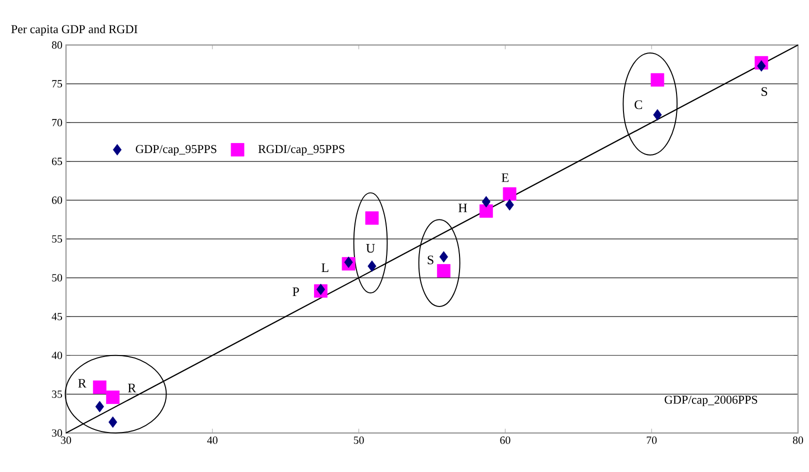  What do you see at coordinates (505, 177) in the screenshot?
I see `annotation: E` at bounding box center [505, 177].